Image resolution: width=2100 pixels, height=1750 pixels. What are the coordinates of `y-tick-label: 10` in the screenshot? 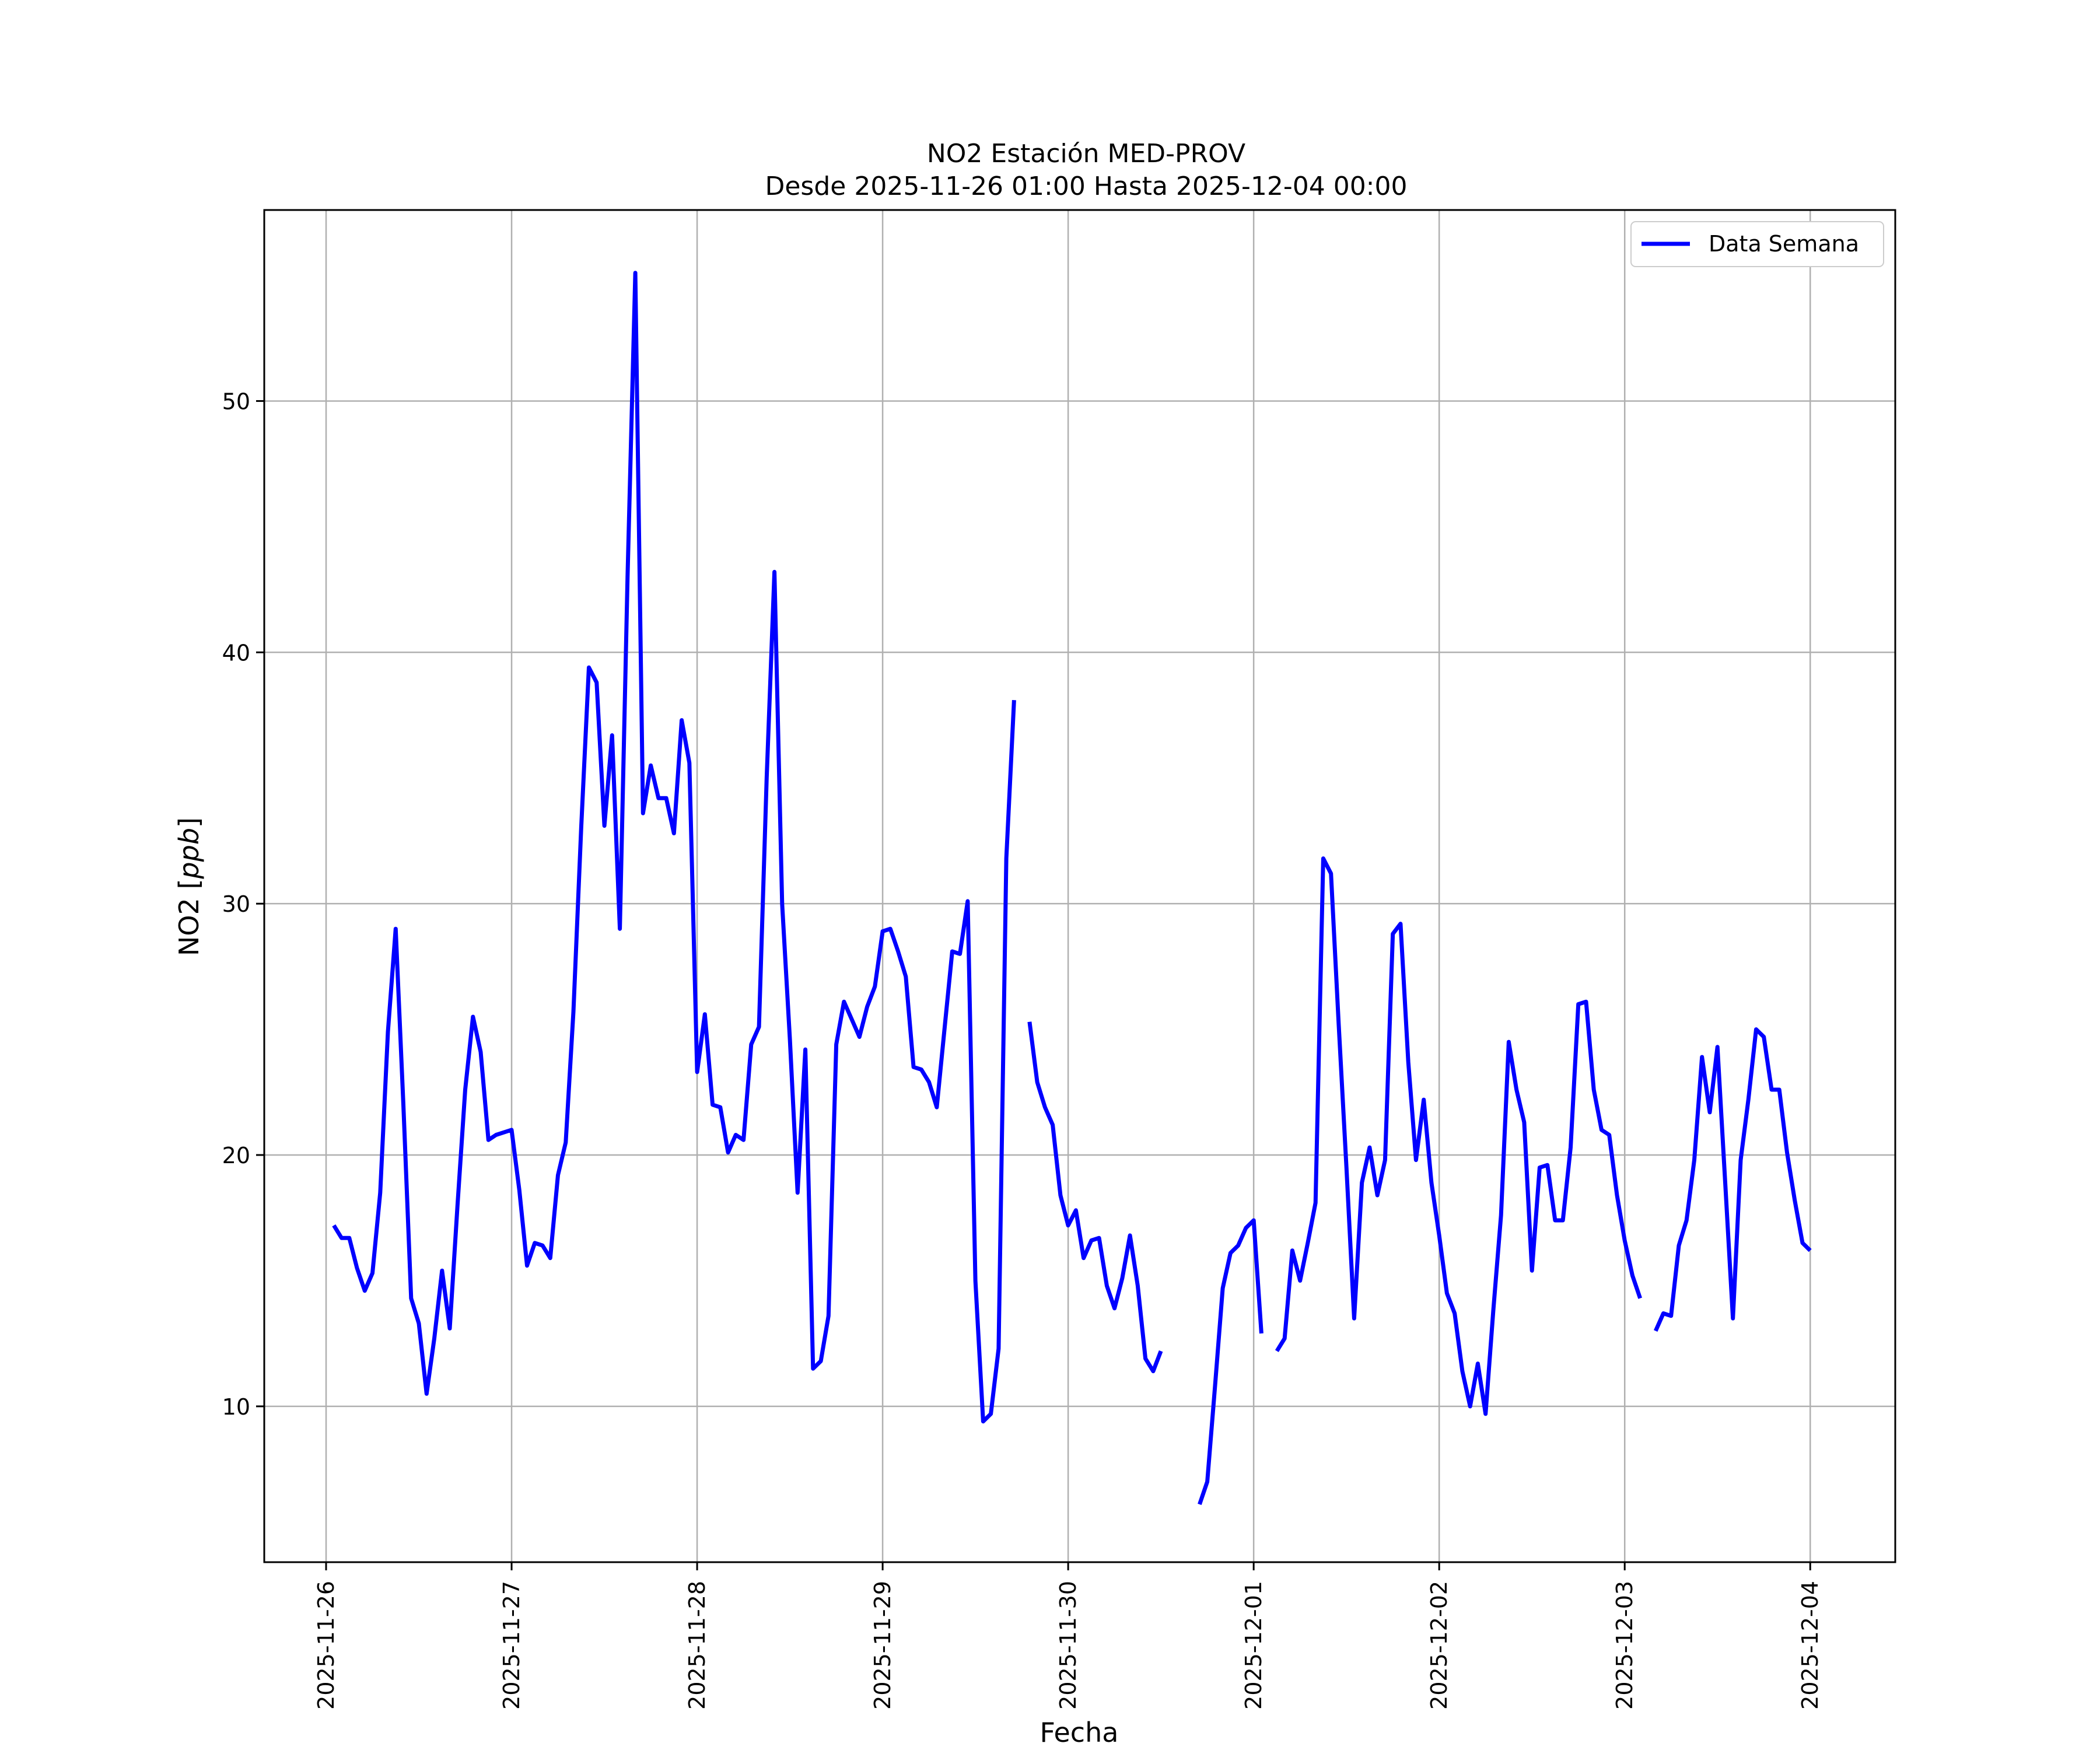 It's located at (236, 1407).